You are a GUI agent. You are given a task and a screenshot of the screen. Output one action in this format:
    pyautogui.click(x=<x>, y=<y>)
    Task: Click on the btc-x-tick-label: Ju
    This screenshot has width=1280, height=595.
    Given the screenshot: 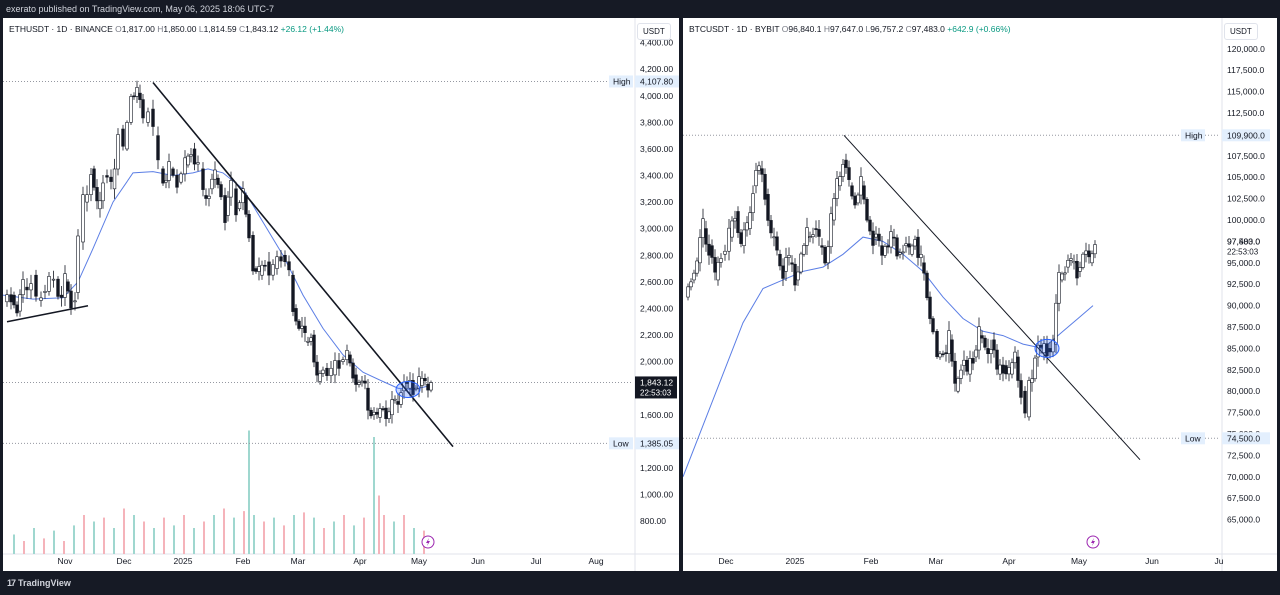 What is the action you would take?
    pyautogui.click(x=1219, y=561)
    